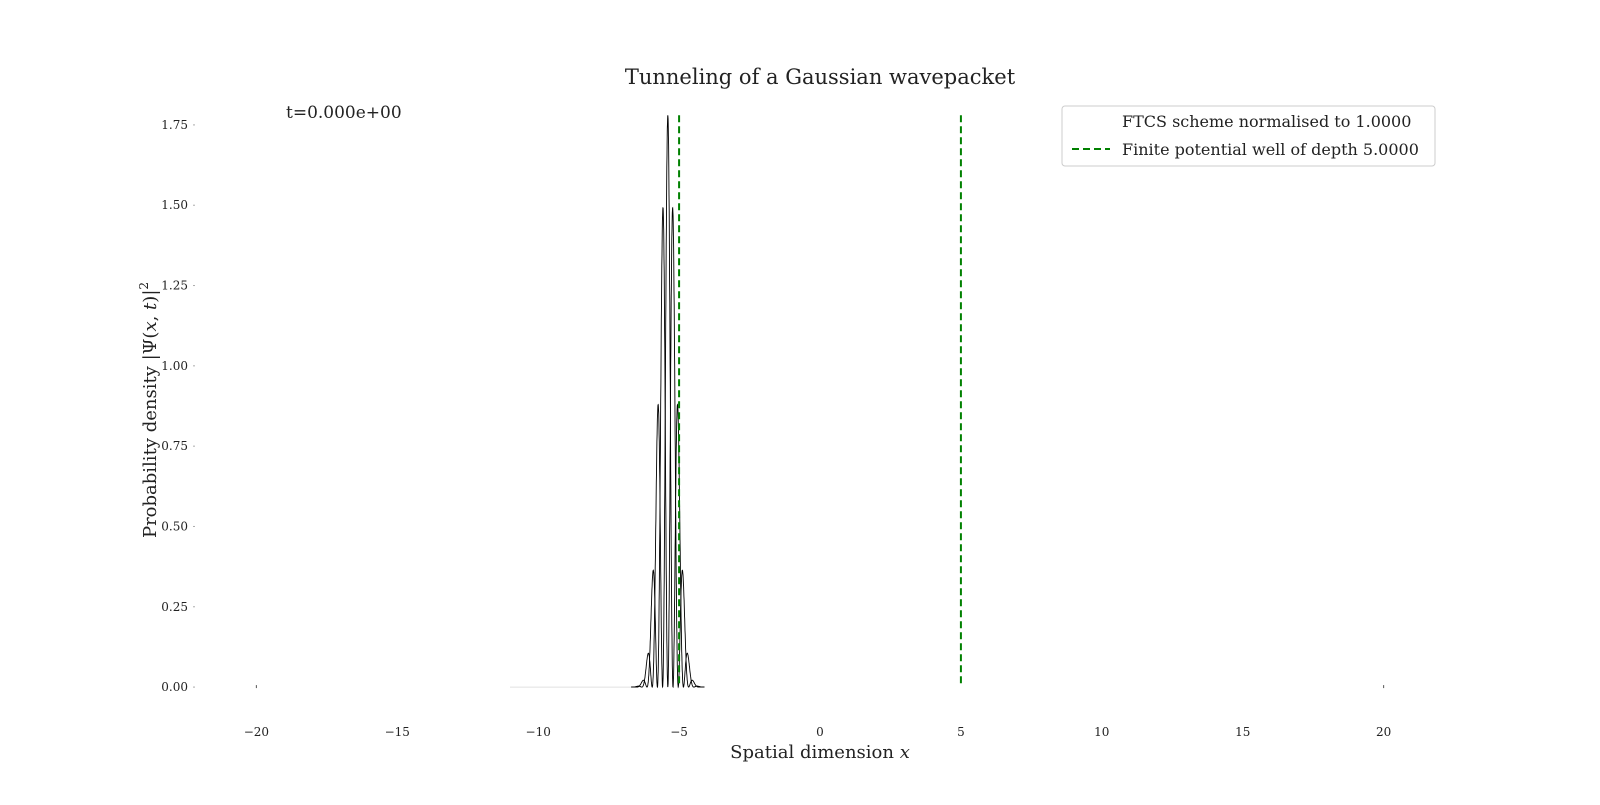  I want to click on time-annotation: t=0.000e+00, so click(344, 113).